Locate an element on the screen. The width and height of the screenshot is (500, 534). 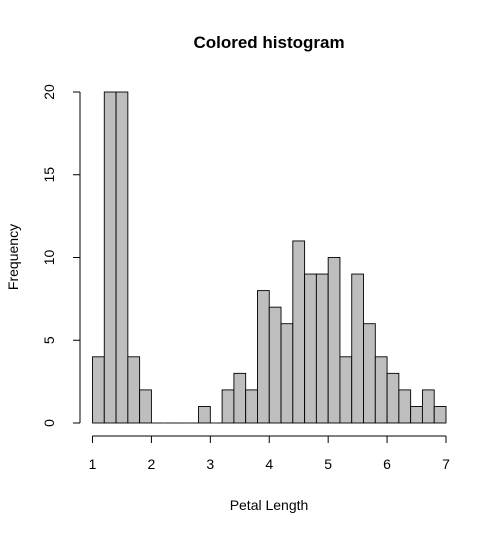
x-tick-label-2: 2 is located at coordinates (152, 464).